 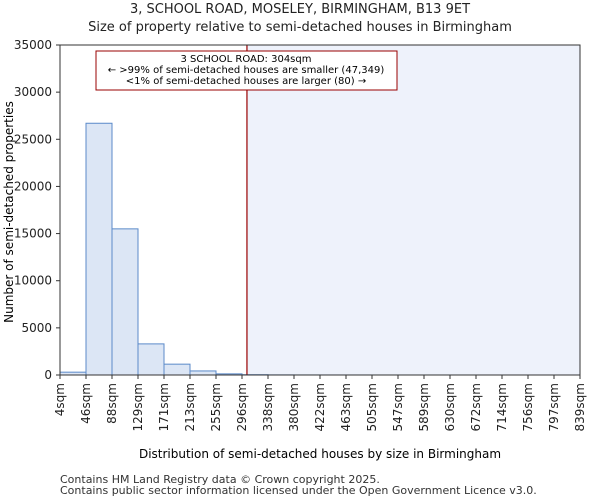 I want to click on x-tick-label: 589sqm, so click(x=424, y=407).